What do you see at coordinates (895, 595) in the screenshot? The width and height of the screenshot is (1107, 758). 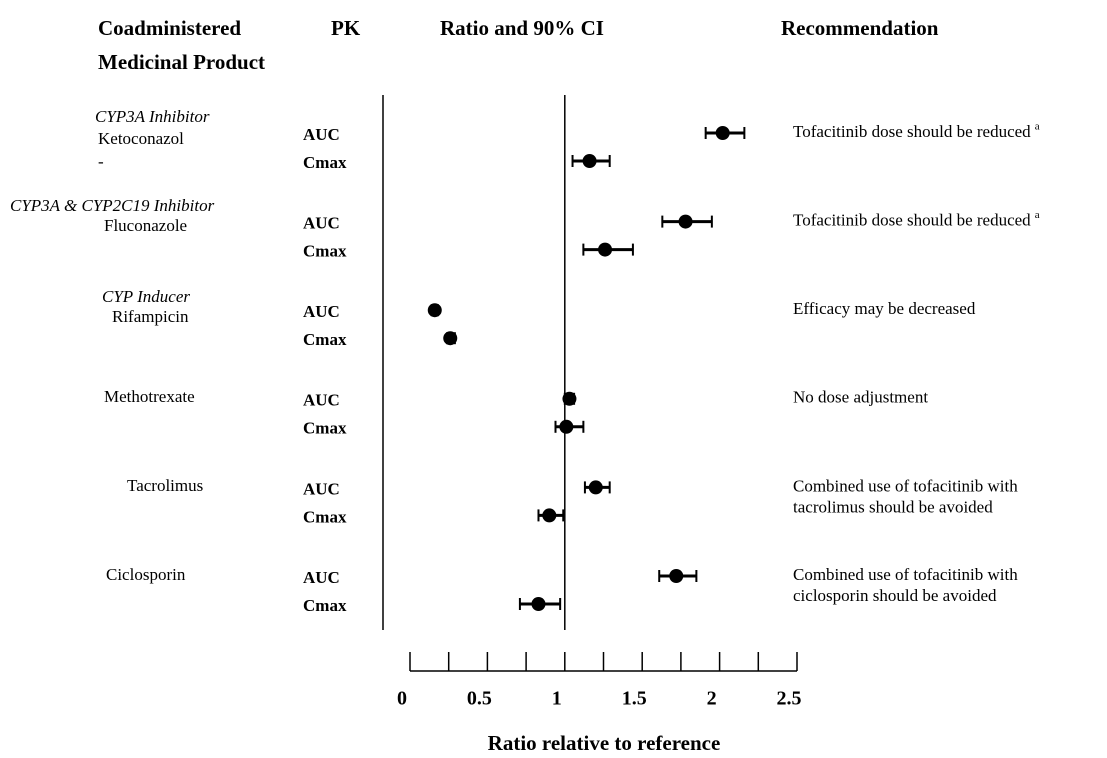 I see `recommendation: ciclosporin should be avoided` at bounding box center [895, 595].